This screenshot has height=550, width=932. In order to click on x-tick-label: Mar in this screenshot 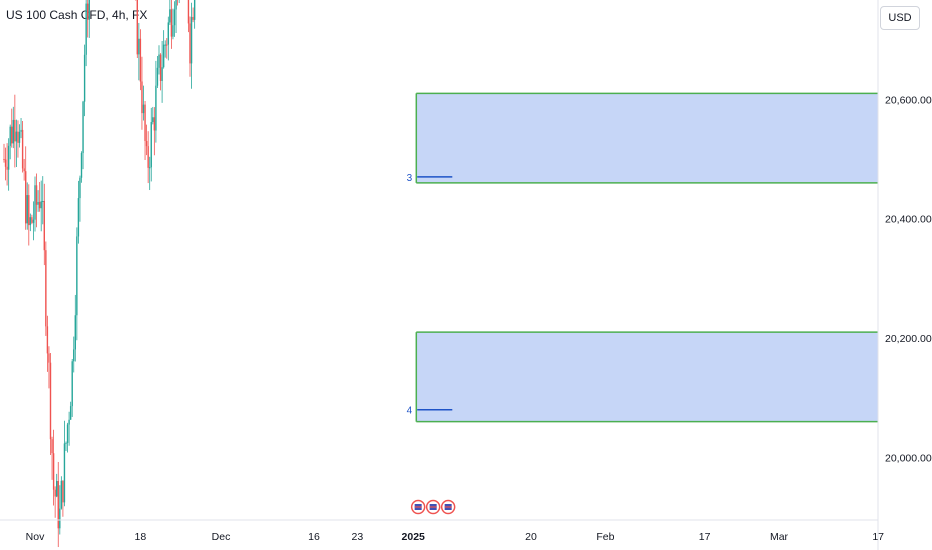, I will do `click(779, 537)`.